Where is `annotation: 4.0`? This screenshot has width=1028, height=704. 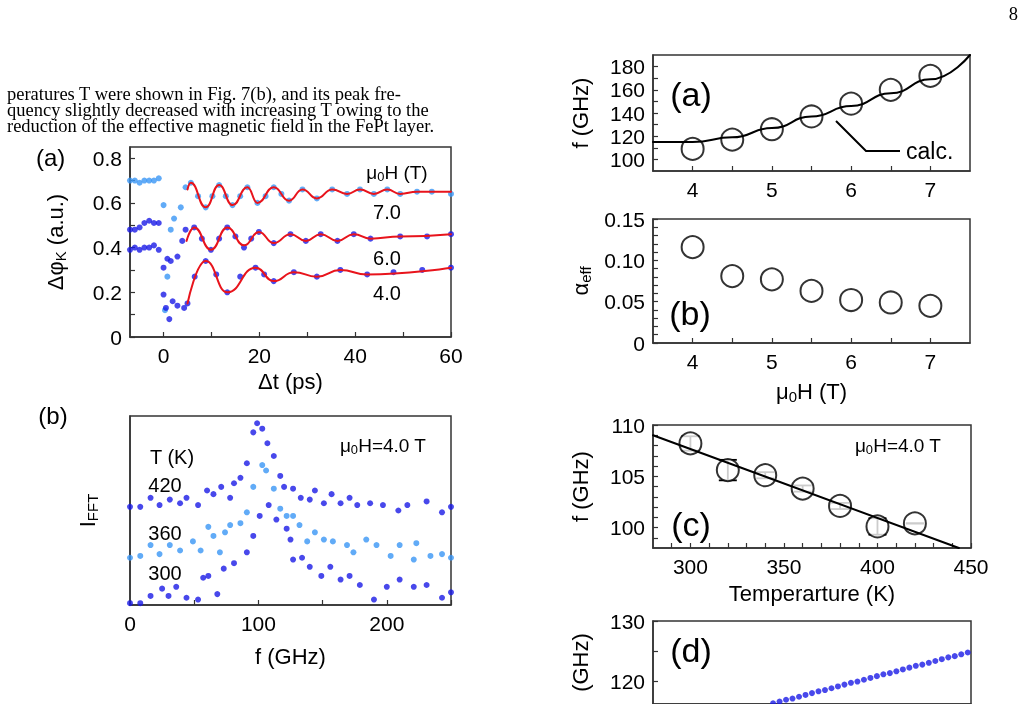
annotation: 4.0 is located at coordinates (387, 293).